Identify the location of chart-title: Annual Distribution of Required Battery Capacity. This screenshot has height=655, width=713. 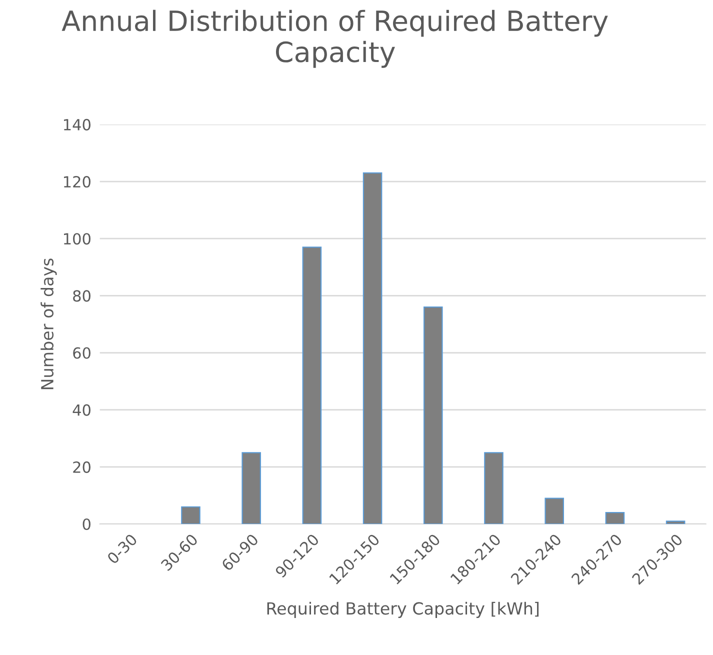
(335, 39).